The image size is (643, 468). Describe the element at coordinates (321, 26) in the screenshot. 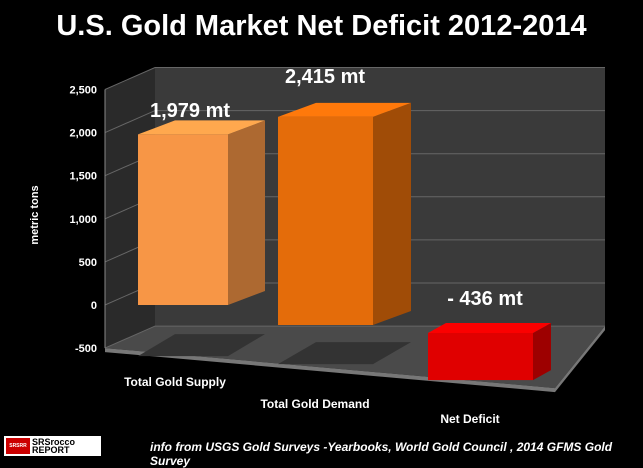

I see `chart-title: U.S. Gold Market Net Deficit 2012-2014` at that location.